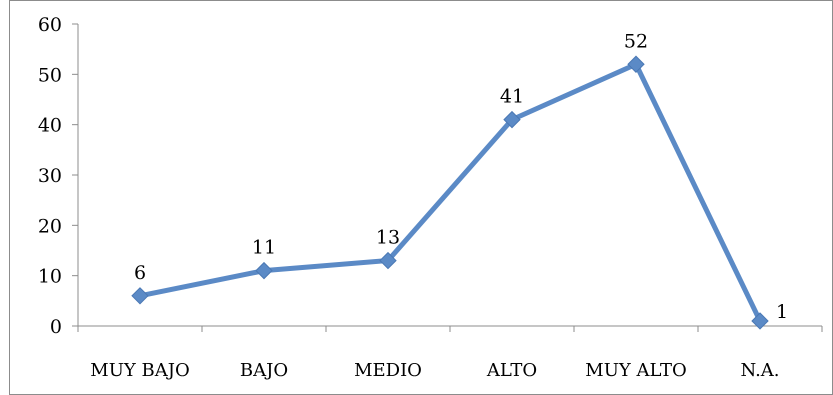 Image resolution: width=833 pixels, height=395 pixels. What do you see at coordinates (56, 327) in the screenshot?
I see `y-tick-label: 0` at bounding box center [56, 327].